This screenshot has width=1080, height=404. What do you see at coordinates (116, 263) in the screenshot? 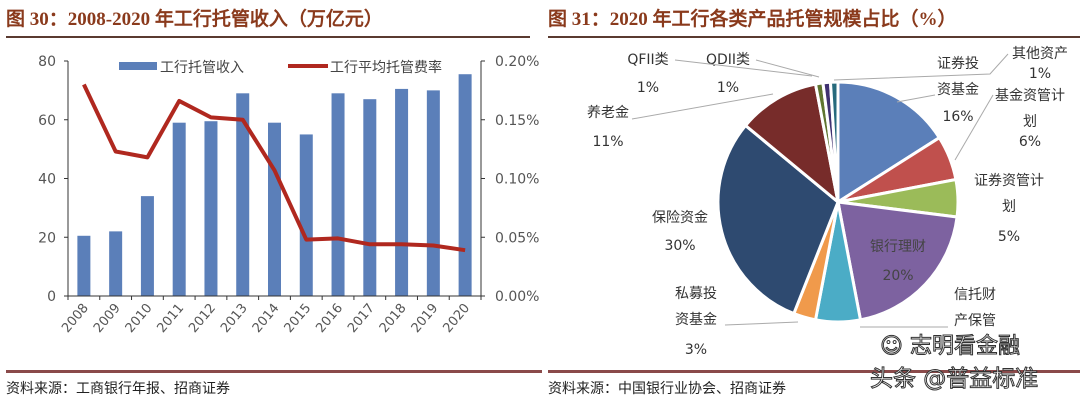
I see `bar-2009` at bounding box center [116, 263].